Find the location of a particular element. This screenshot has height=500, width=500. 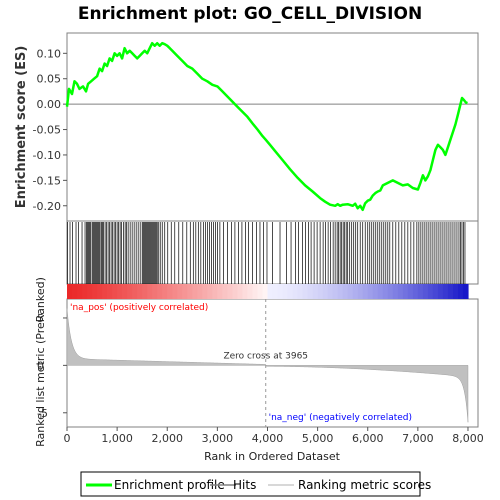

rank-ytick-label: 0 is located at coordinates (40, 365).